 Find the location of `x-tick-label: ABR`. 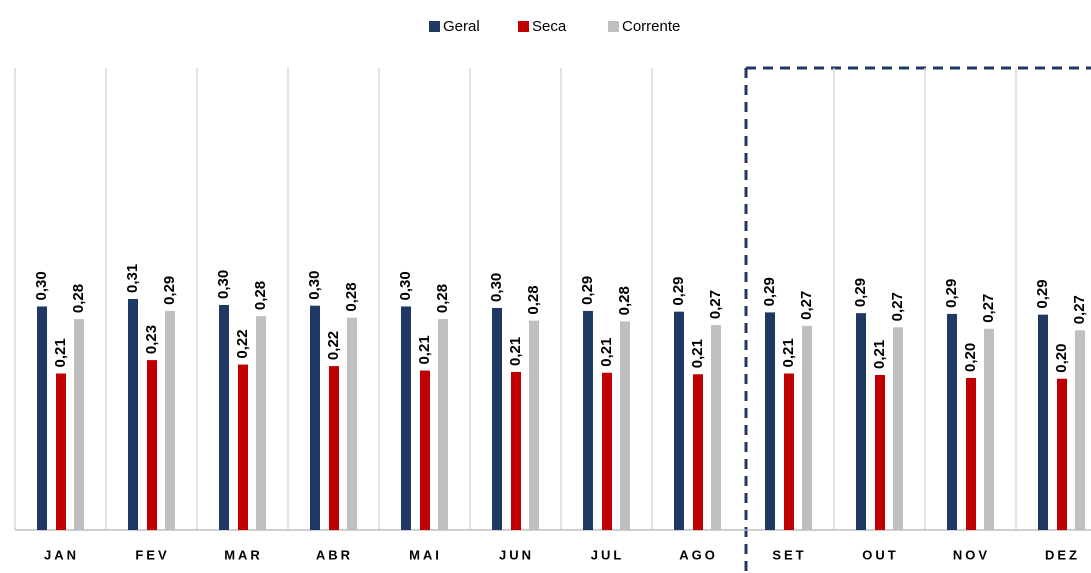

x-tick-label: ABR is located at coordinates (334, 554).